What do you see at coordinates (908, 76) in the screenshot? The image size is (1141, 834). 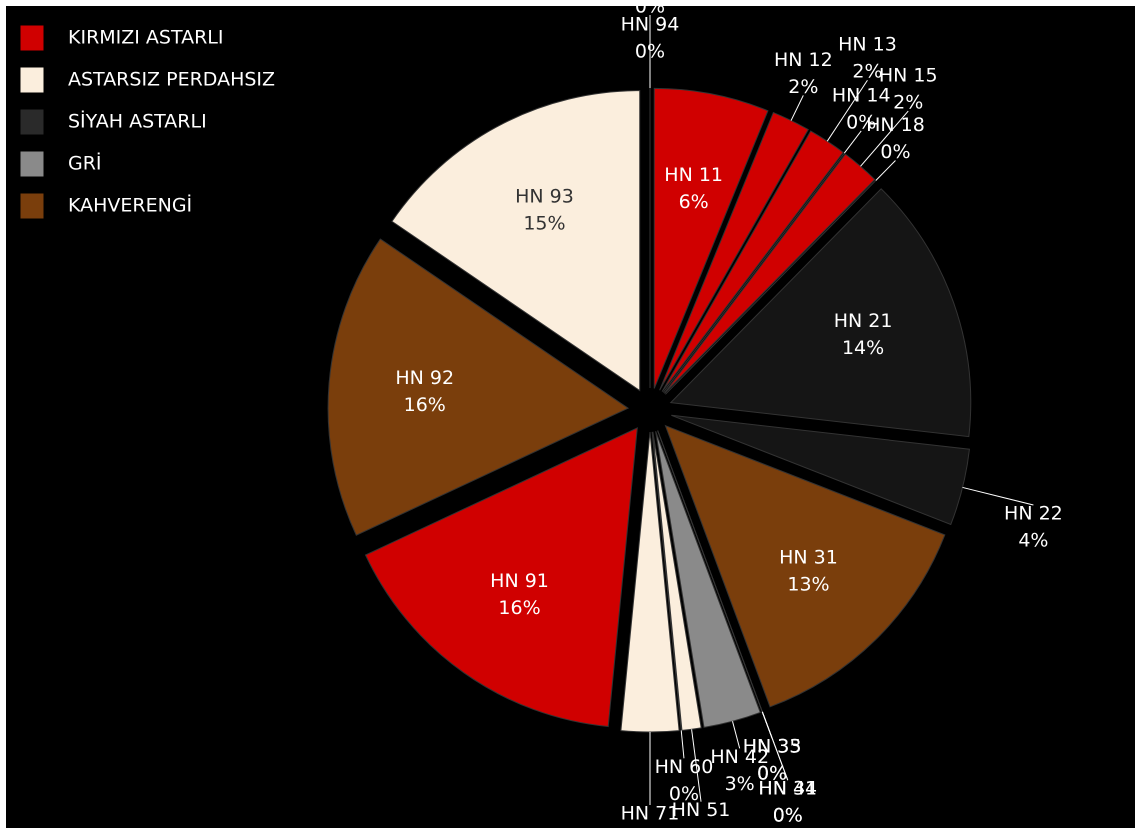 I see `slice-label: HN 15` at bounding box center [908, 76].